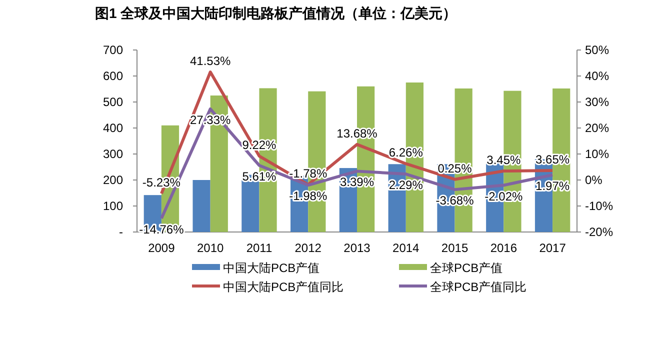 The image size is (656, 341). Describe the element at coordinates (454, 248) in the screenshot. I see `x-tick-label: 2015` at that location.